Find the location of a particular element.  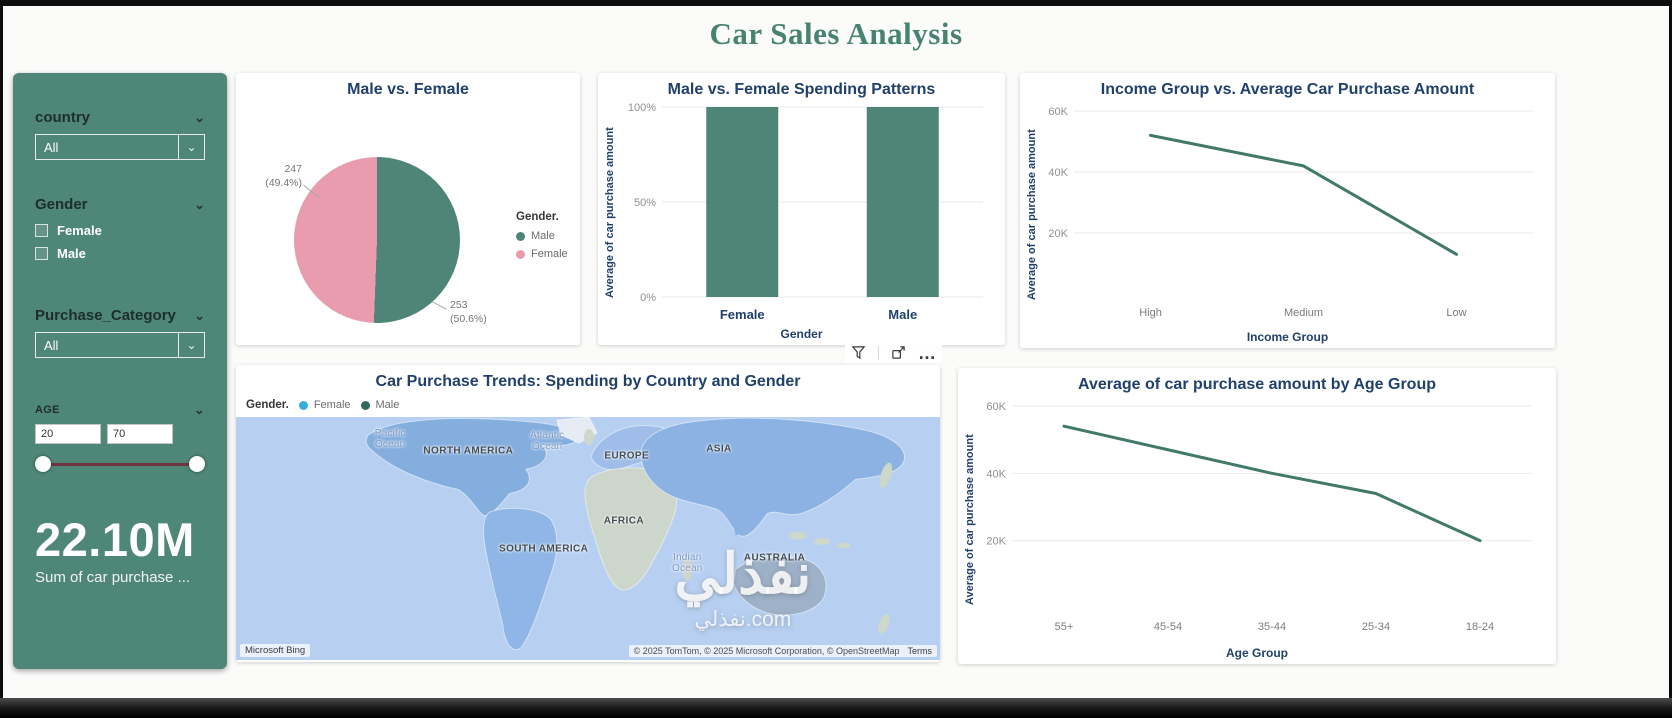

x-tick-label: 18-24 is located at coordinates (1480, 627).